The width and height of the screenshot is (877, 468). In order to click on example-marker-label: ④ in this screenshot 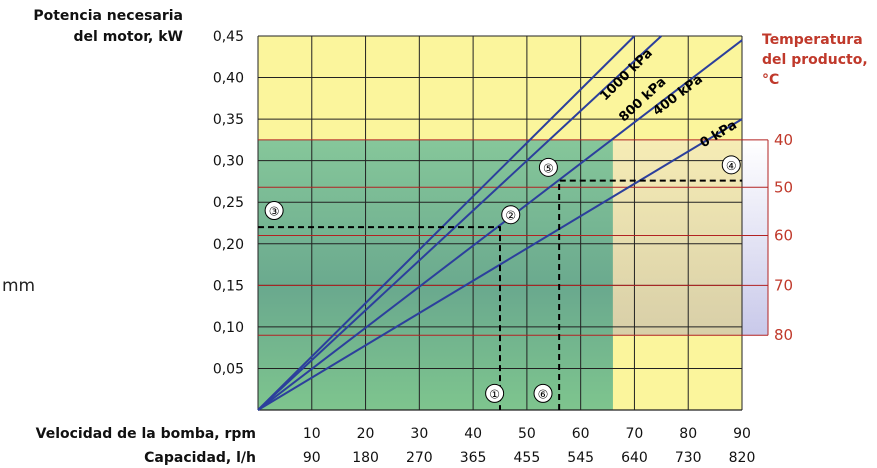, I will do `click(731, 166)`.